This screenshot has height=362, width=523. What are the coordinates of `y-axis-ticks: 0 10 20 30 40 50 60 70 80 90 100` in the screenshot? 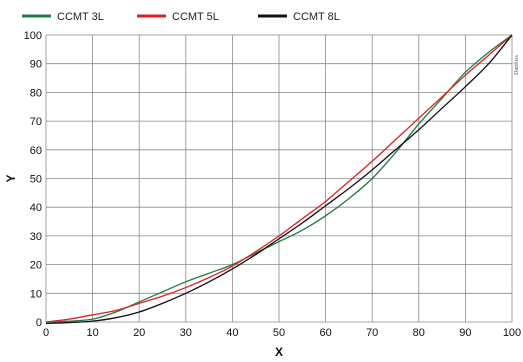 It's located at (33, 179).